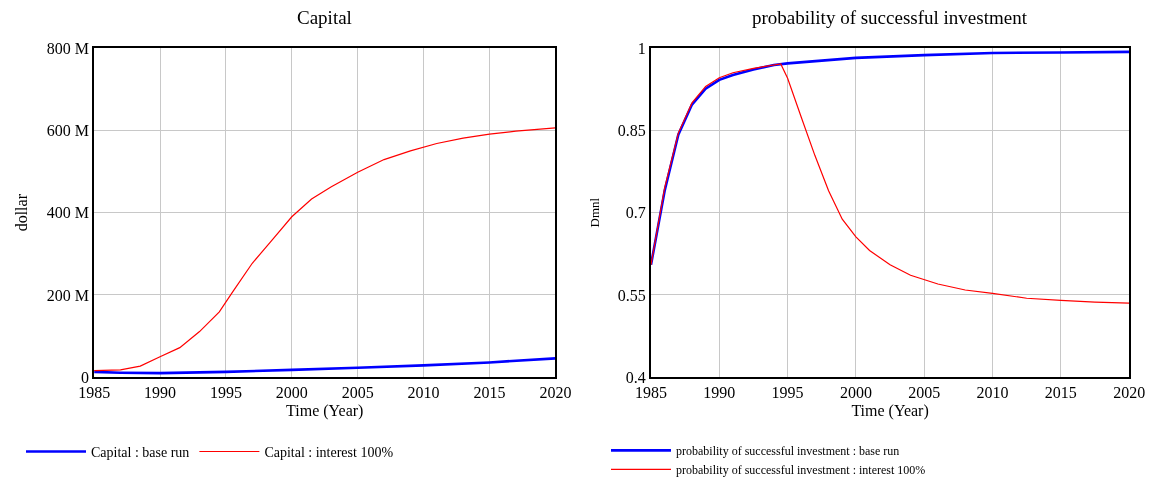  I want to click on y-tick-label: 0.7, so click(635, 213).